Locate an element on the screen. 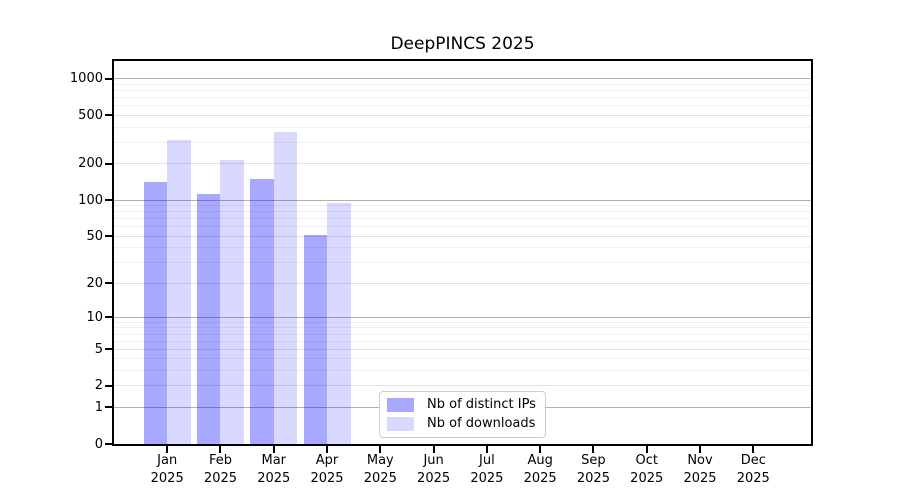 The image size is (900, 500). legend-item-downloads: Nb of downloads is located at coordinates (461, 423).